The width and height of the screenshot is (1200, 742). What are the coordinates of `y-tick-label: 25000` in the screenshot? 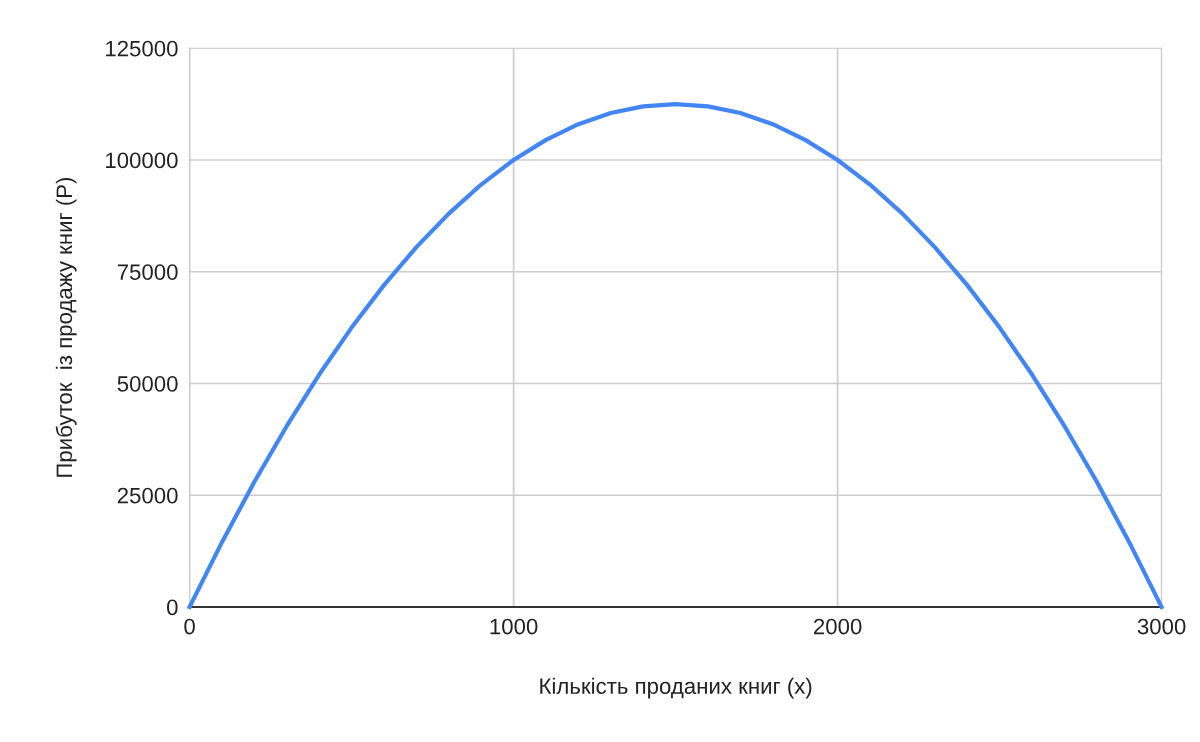 It's located at (147, 495).